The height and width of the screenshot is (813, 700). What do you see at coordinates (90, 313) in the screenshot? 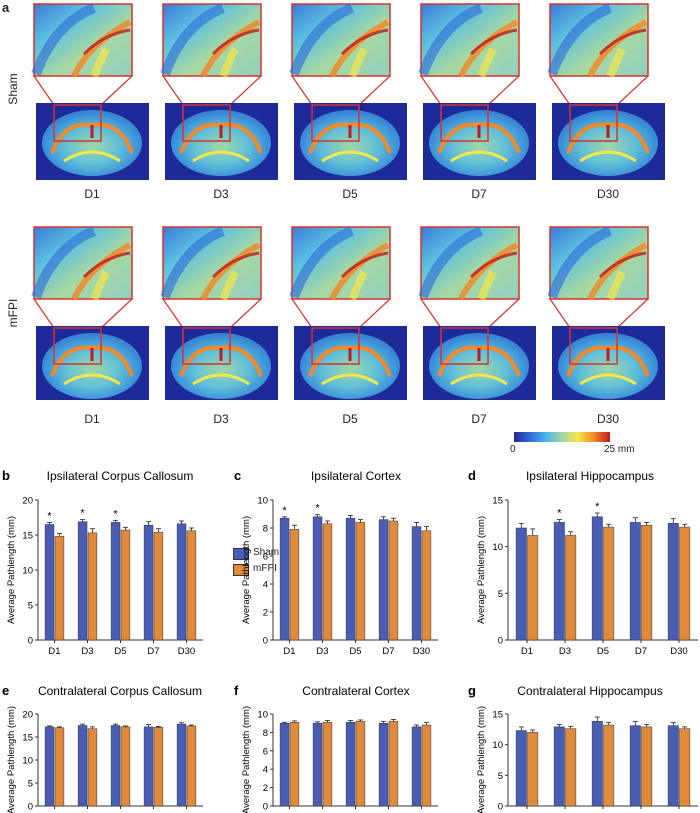
I see `brain-image-mfpi-d1` at bounding box center [90, 313].